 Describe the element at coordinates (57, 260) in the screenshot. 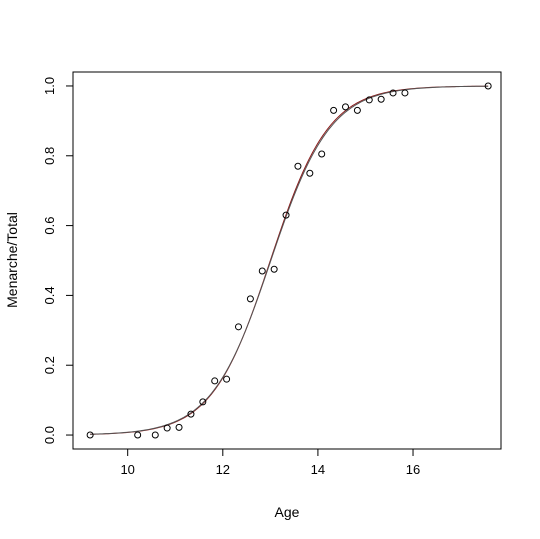

I see `y-axis: 0.0 0.2 0.4 0.6 0.8 1.0` at that location.